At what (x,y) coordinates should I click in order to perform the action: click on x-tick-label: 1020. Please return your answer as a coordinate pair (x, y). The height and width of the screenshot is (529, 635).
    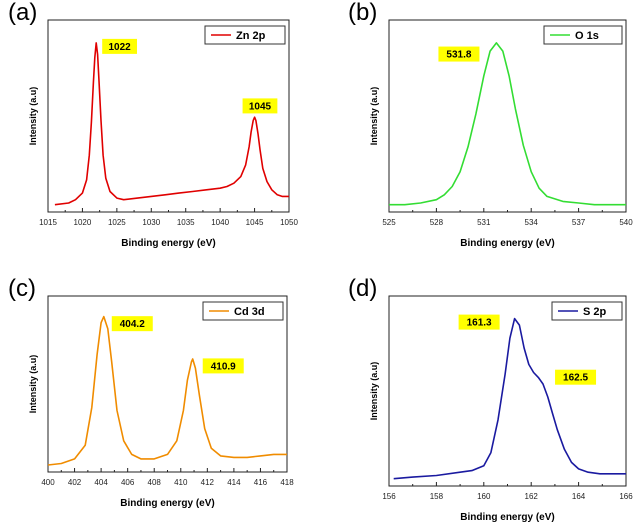
    Looking at the image, I should click on (83, 222).